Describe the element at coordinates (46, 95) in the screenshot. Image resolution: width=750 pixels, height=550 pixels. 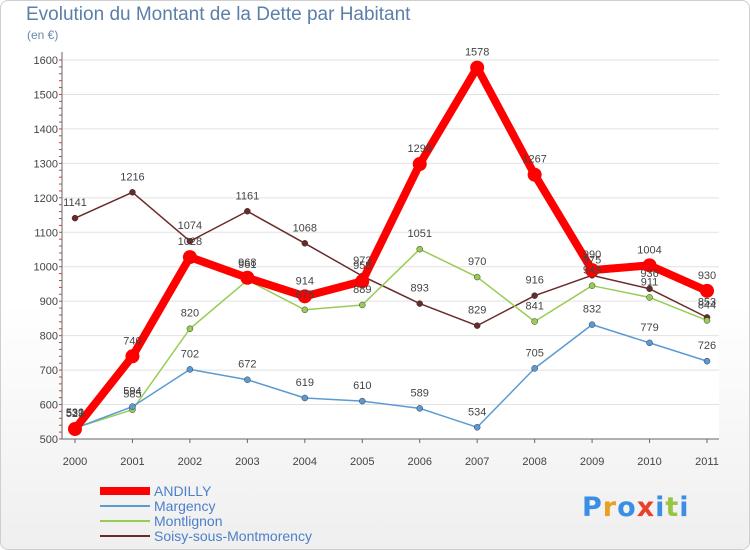
I see `y-tick-label: 1500` at that location.